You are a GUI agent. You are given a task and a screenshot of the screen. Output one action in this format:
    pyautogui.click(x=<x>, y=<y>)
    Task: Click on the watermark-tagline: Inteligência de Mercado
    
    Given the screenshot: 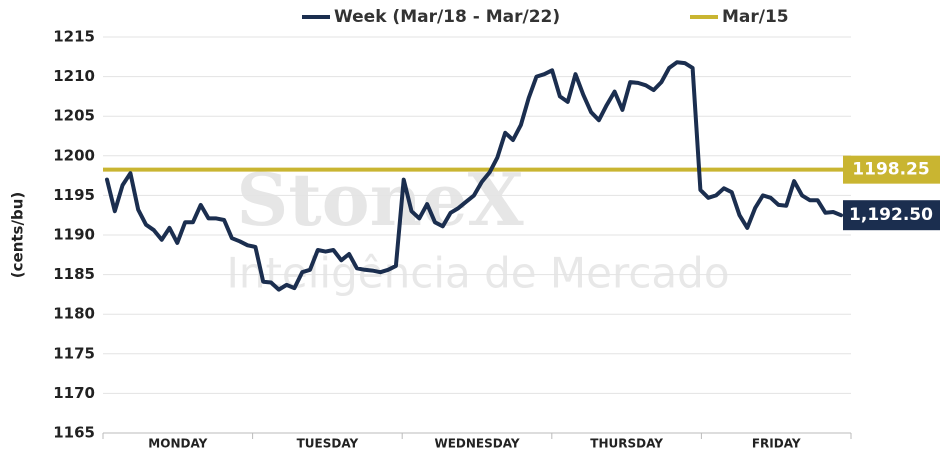 What is the action you would take?
    pyautogui.click(x=477, y=273)
    